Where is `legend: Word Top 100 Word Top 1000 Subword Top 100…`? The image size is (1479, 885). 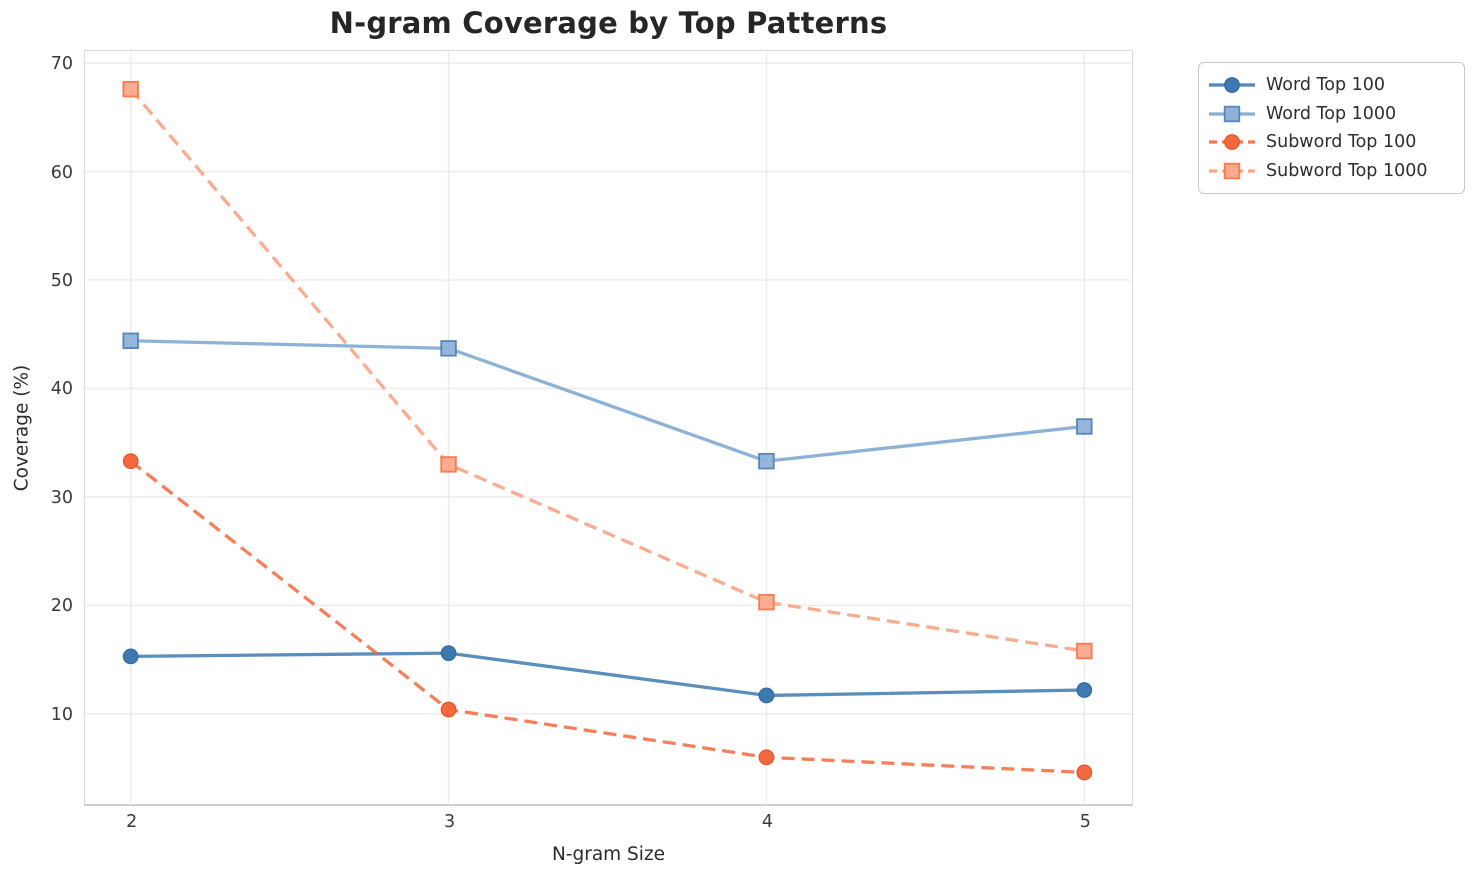
legend: Word Top 100 Word Top 1000 Subword Top 100… is located at coordinates (1331, 128).